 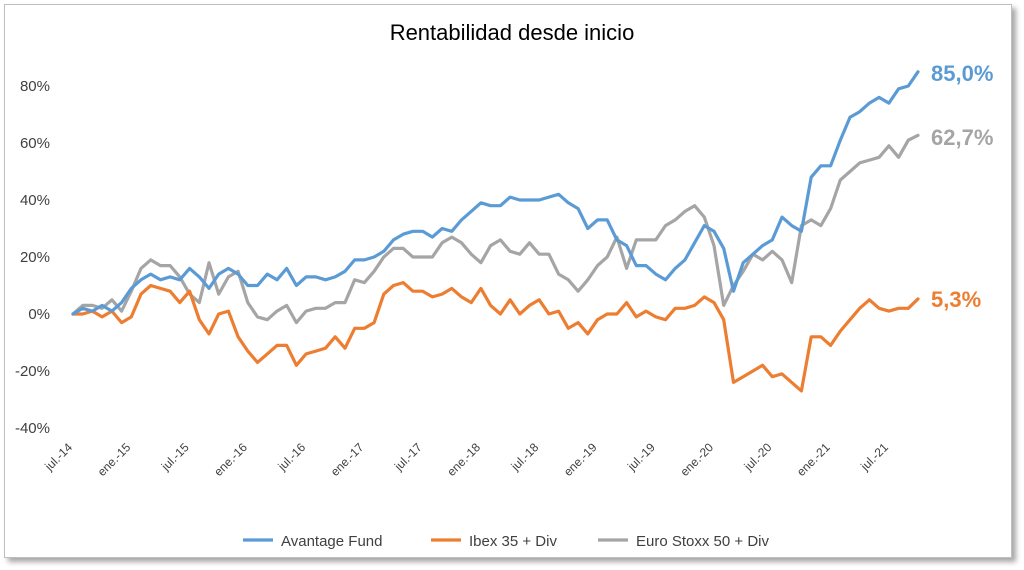 I want to click on y-axis: 80% 60% 40% 20% 0% -20% -40%, so click(x=32, y=257).